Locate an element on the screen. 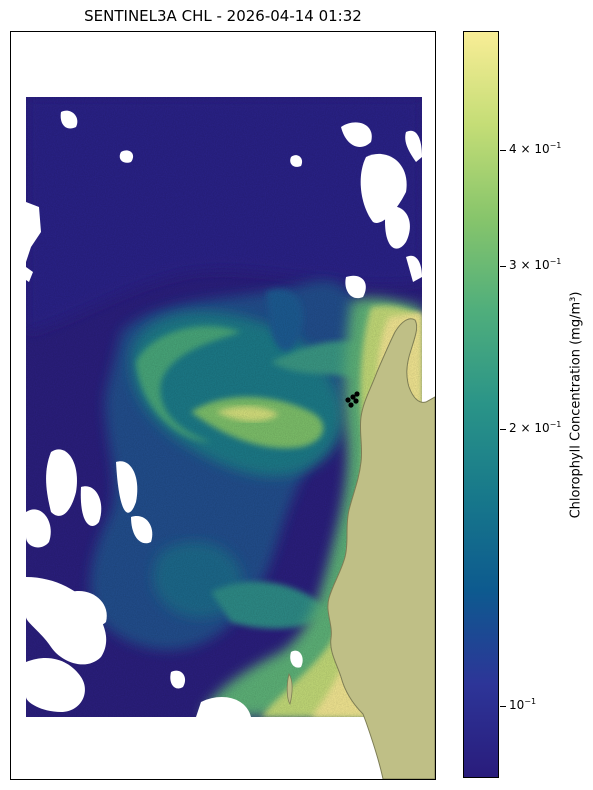 This screenshot has height=790, width=593. colorbar-tick-label: 10−1 is located at coordinates (523, 705).